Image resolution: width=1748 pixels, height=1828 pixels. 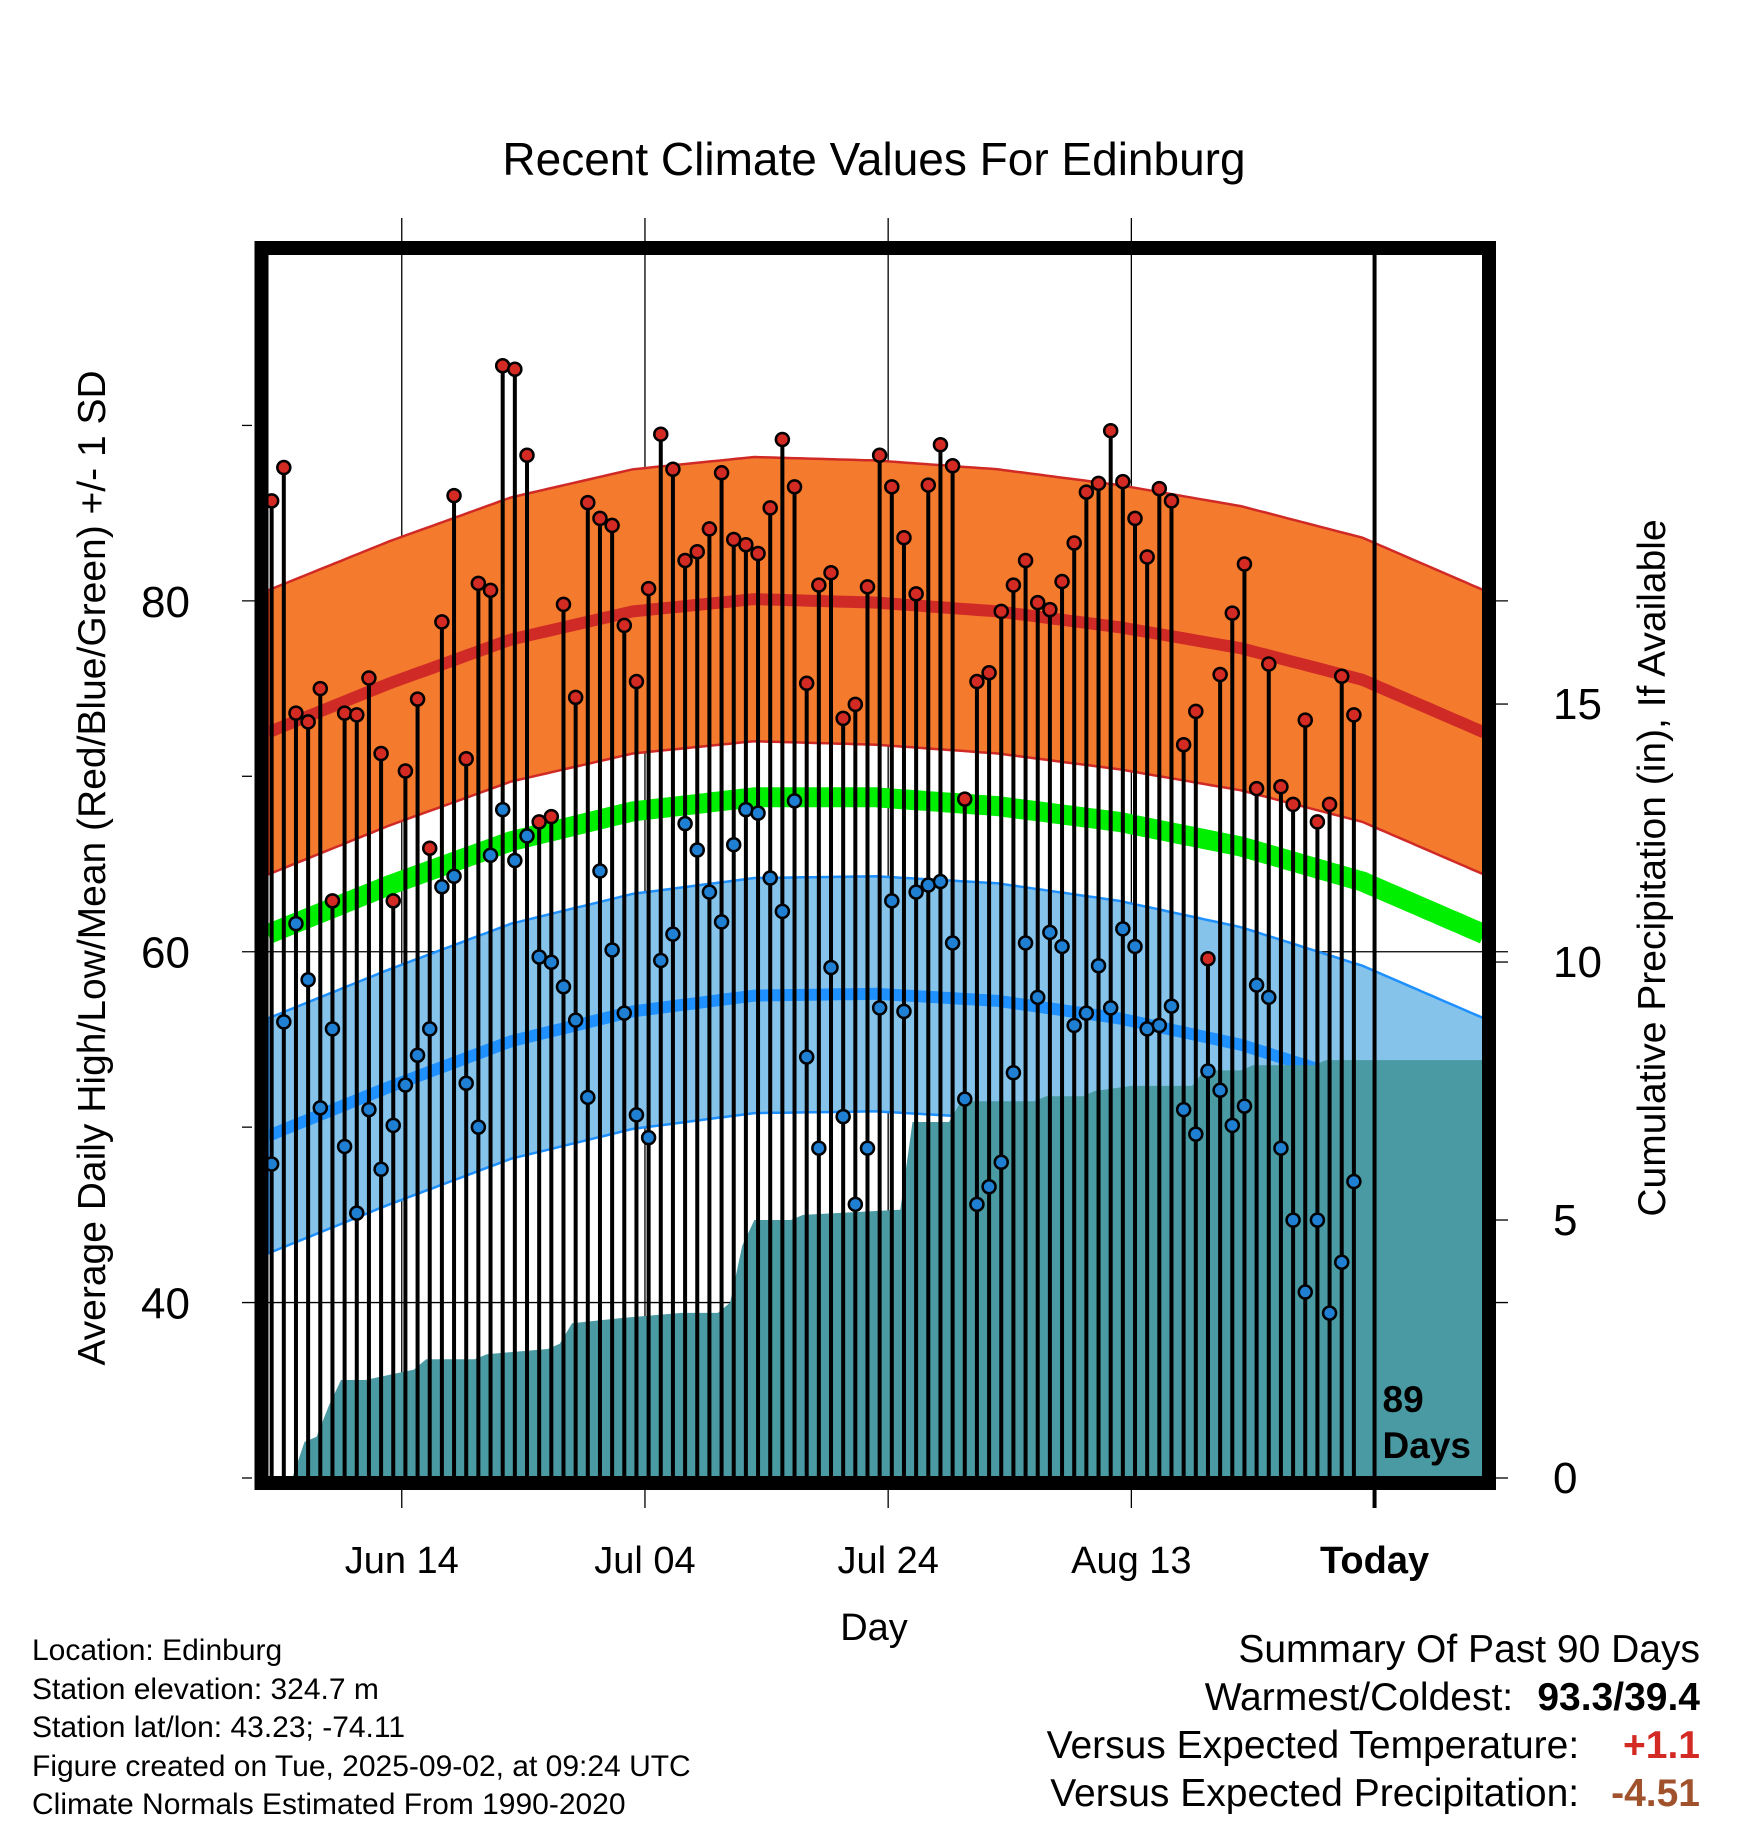 I want to click on summary-warm-cold: Warmest/Coldest: 93.3/39.4, so click(x=1373, y=1698).